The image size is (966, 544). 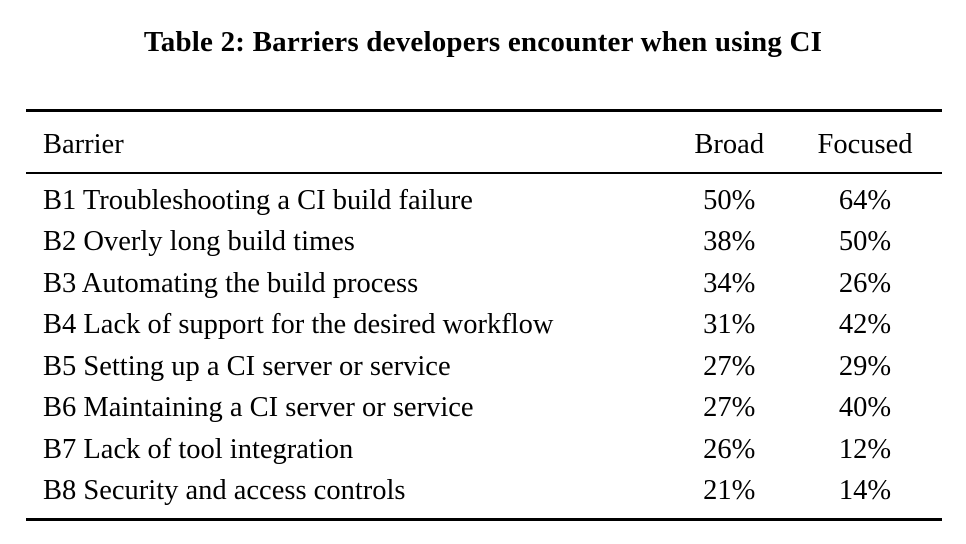 What do you see at coordinates (247, 366) in the screenshot?
I see `cell-barrier: B5 Setting up a CI server or service` at bounding box center [247, 366].